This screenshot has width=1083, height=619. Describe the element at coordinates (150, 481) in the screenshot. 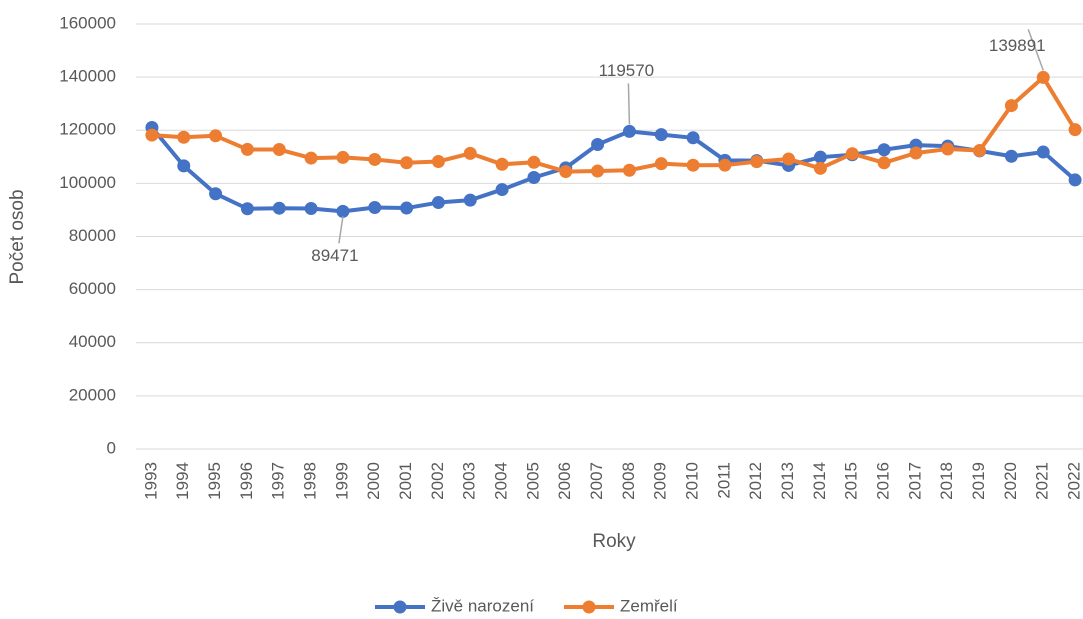

I see `x-tick-label: 1993` at that location.